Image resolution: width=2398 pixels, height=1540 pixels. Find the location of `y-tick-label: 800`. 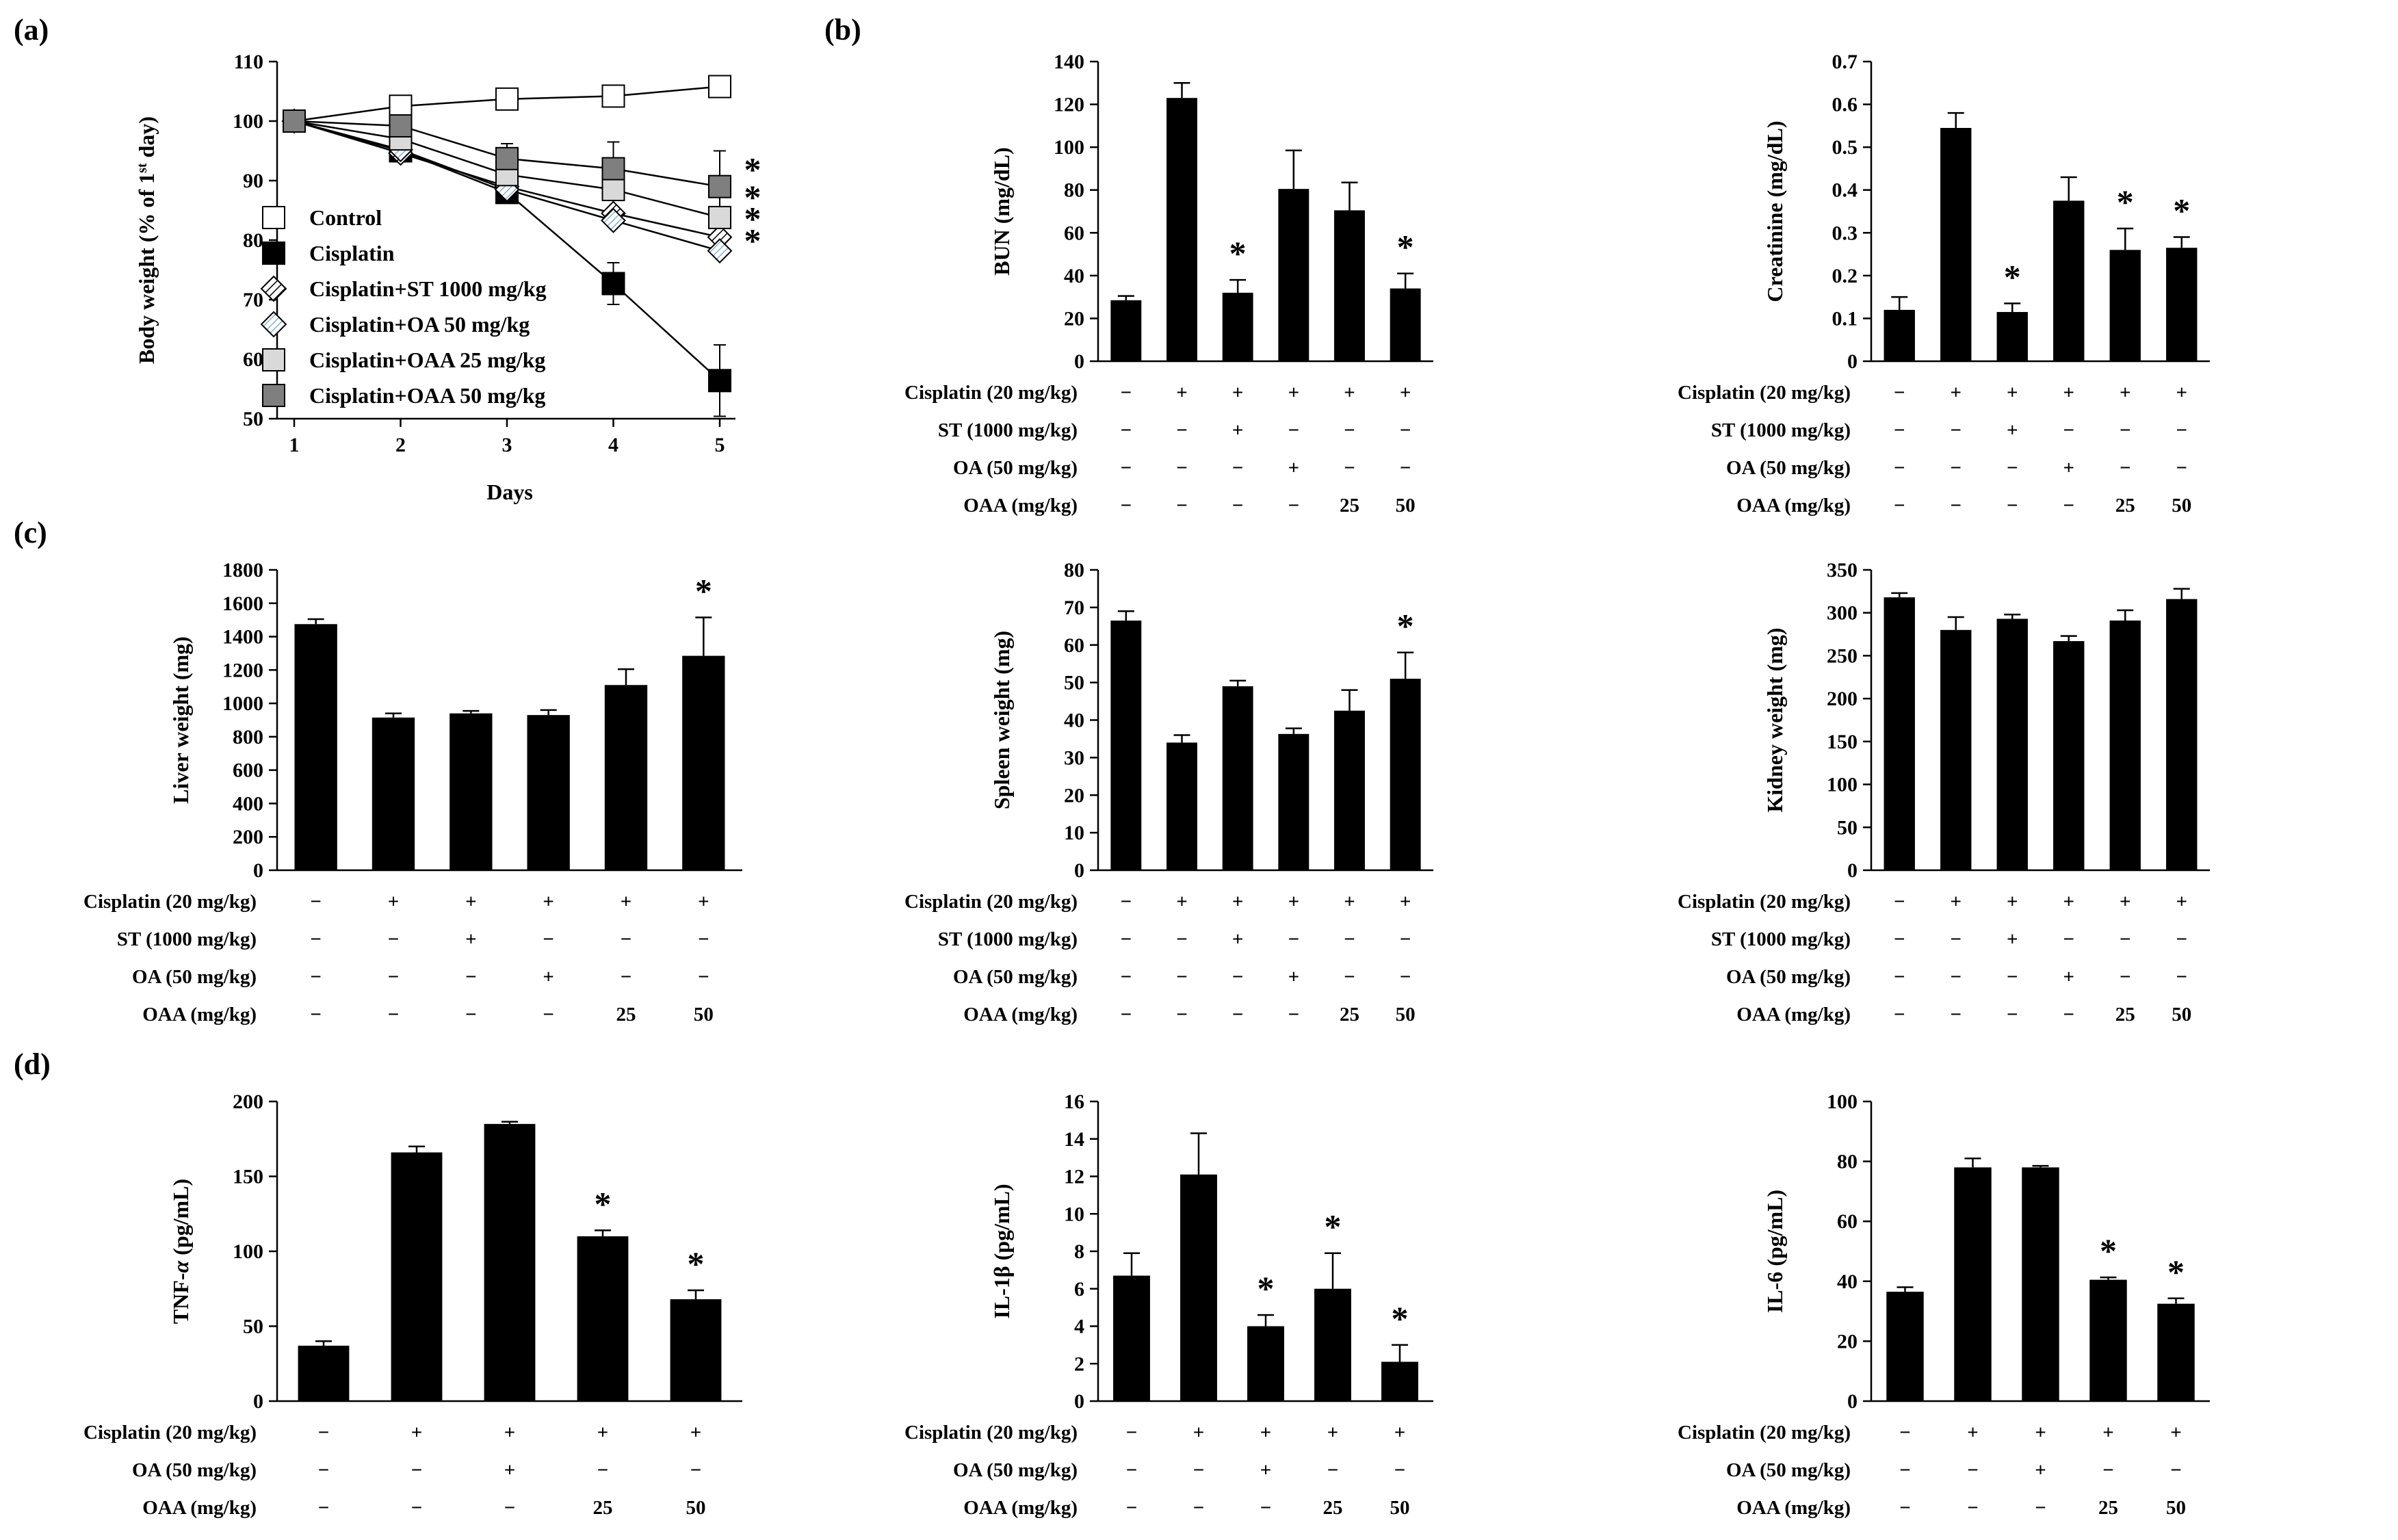

y-tick-label: 800 is located at coordinates (248, 737).